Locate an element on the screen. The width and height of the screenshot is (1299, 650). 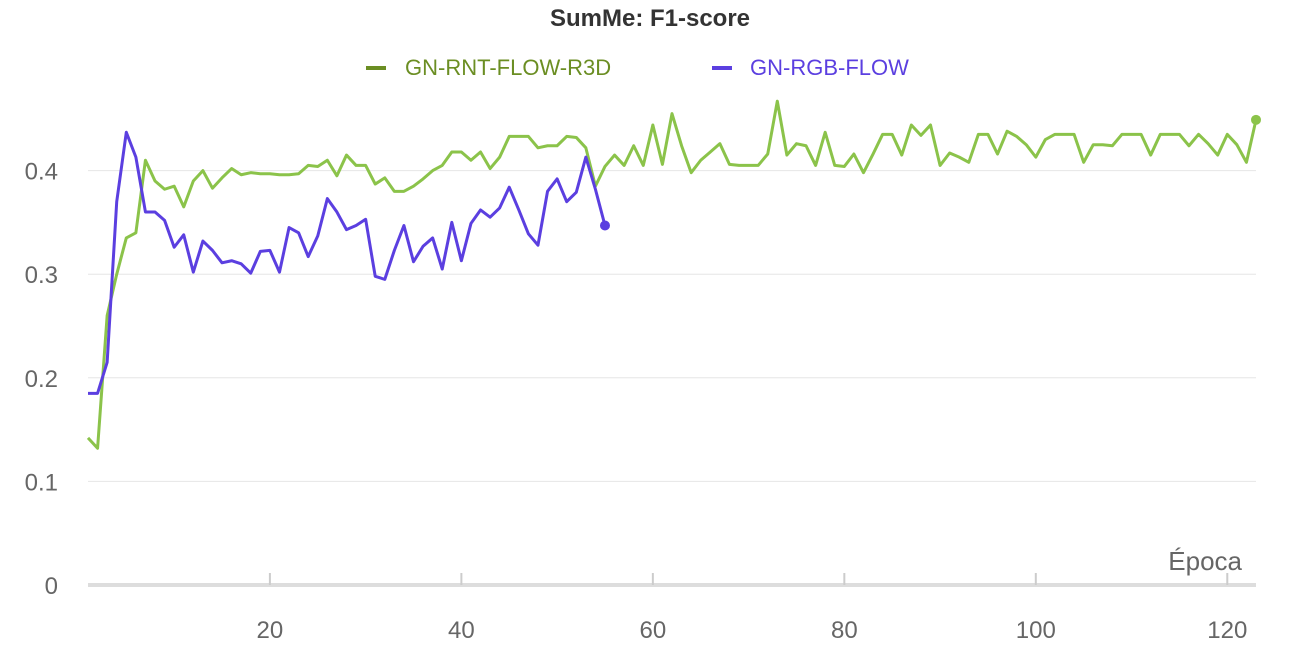
y-tick-label: 0.2 is located at coordinates (41, 379).